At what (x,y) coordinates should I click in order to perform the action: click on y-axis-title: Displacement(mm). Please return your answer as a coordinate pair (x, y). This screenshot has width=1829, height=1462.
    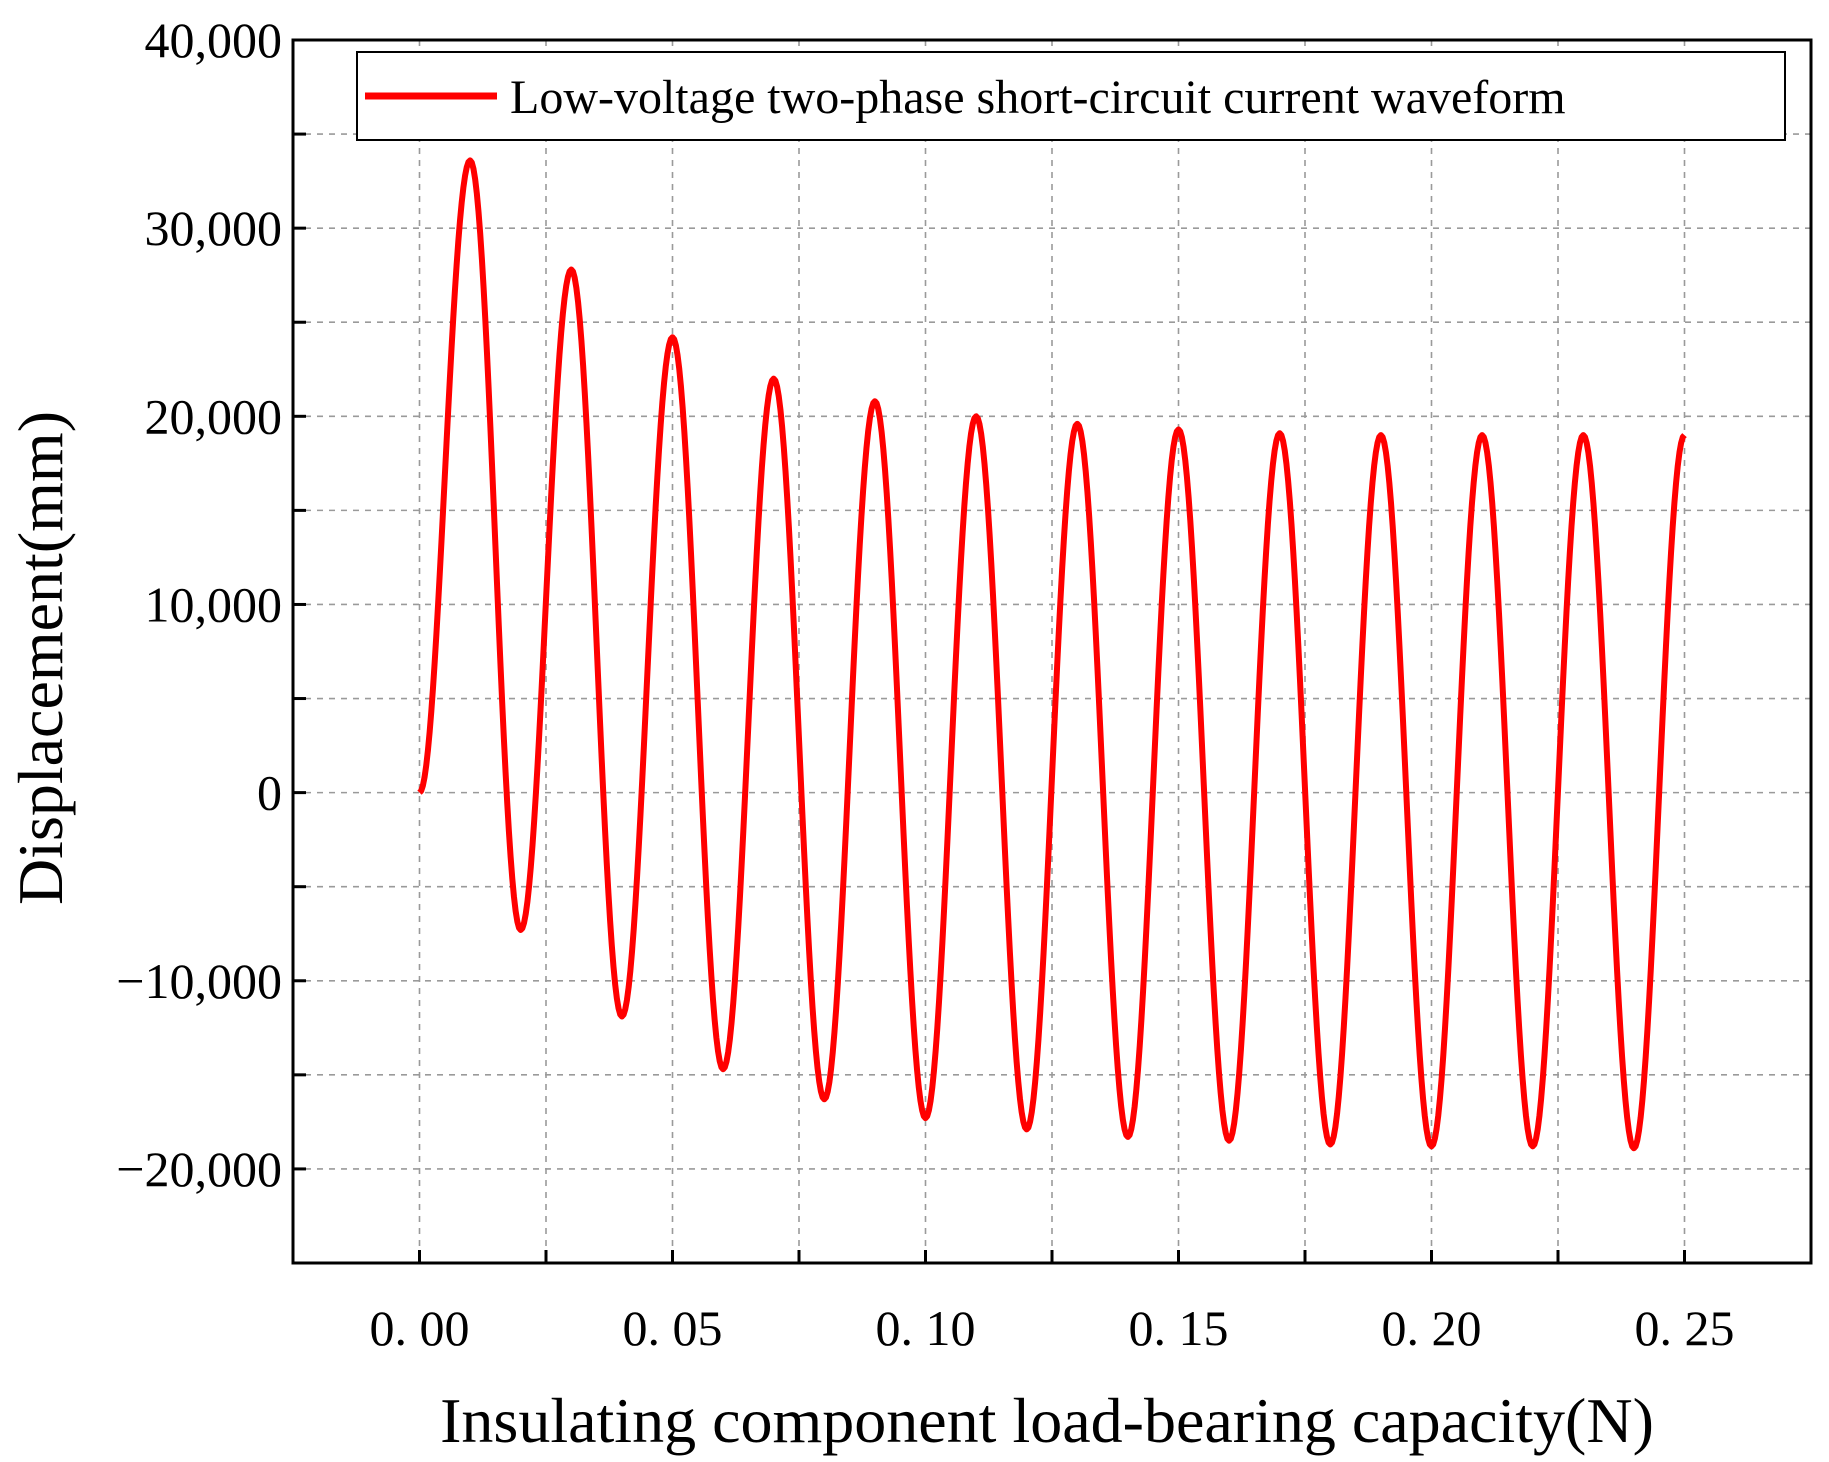
    Looking at the image, I should click on (40, 658).